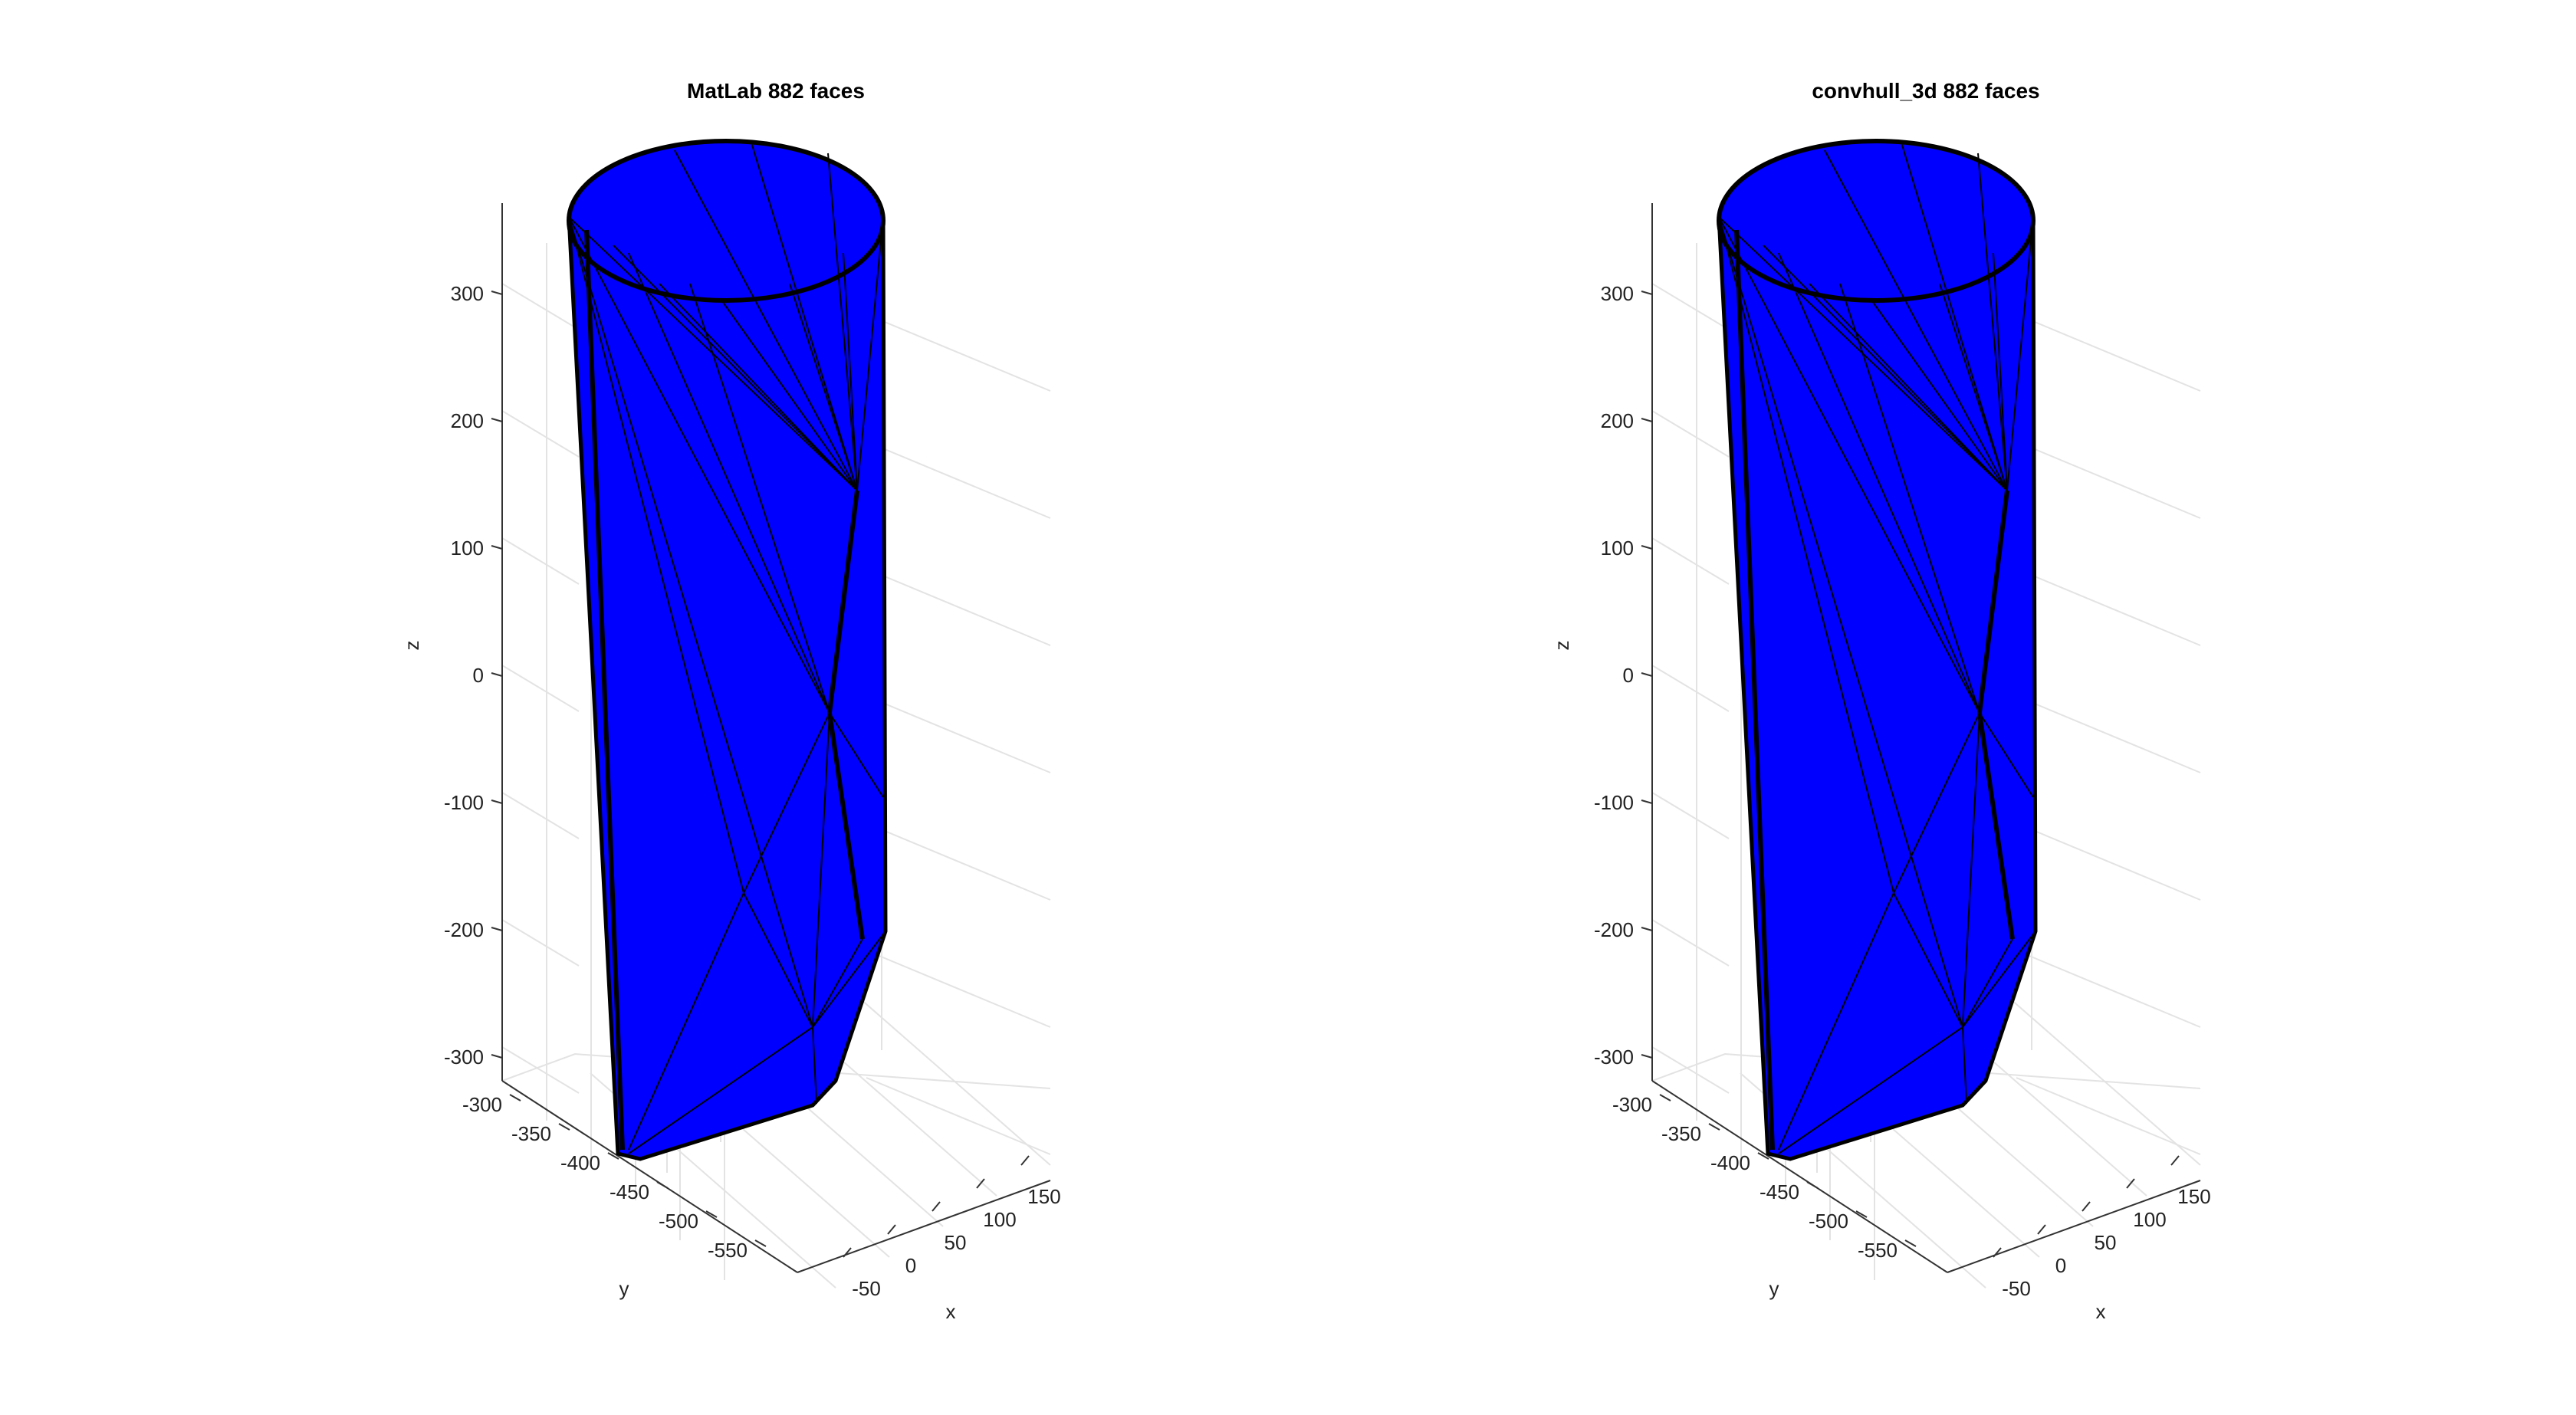 Image resolution: width=2576 pixels, height=1415 pixels. What do you see at coordinates (2074, 1226) in the screenshot?
I see `x-axis-line` at bounding box center [2074, 1226].